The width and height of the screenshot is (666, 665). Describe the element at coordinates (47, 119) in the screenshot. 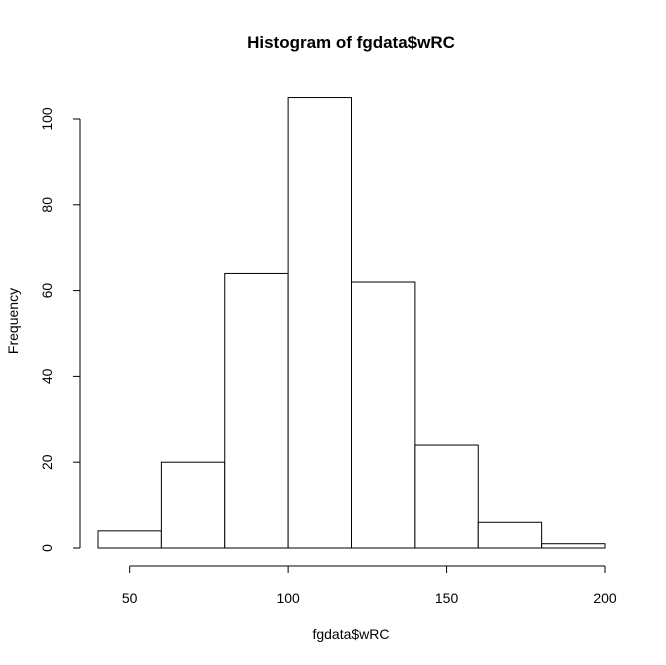

I see `y-tick-label: 100` at that location.